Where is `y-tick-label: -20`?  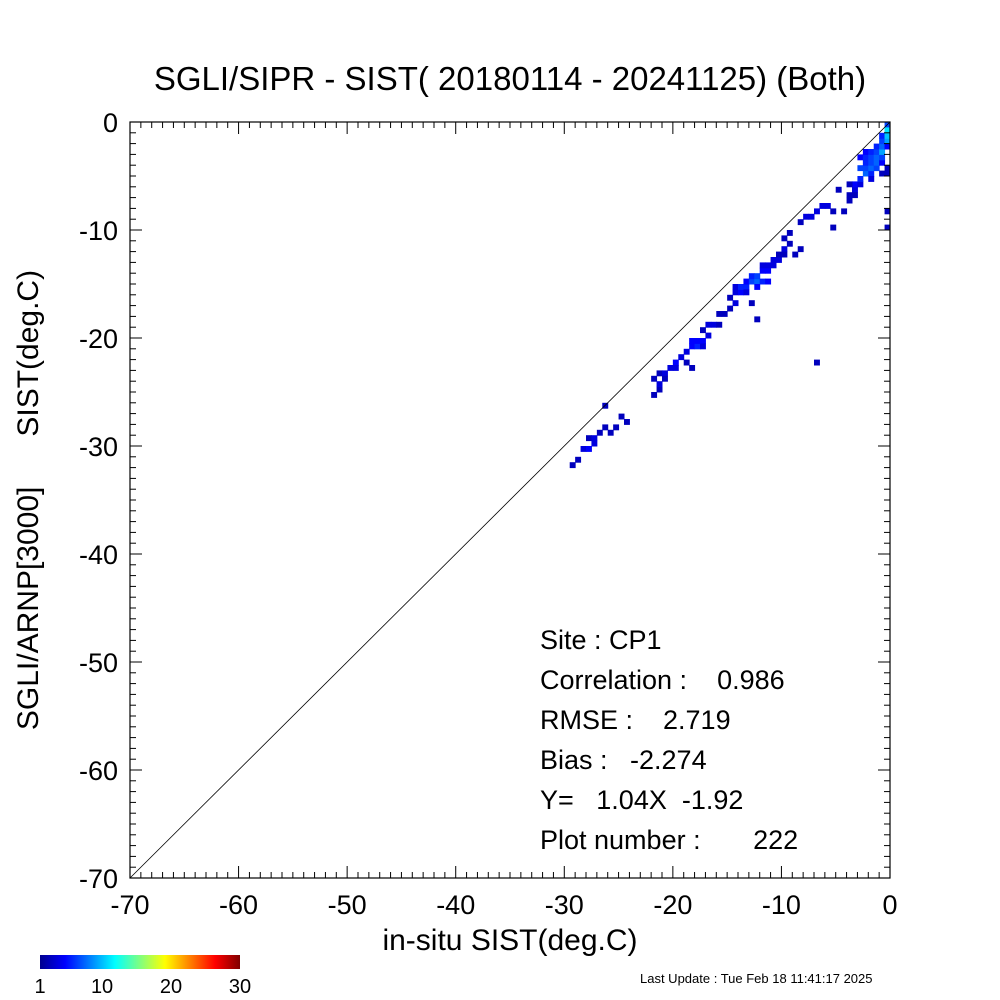
y-tick-label: -20 is located at coordinates (98, 339).